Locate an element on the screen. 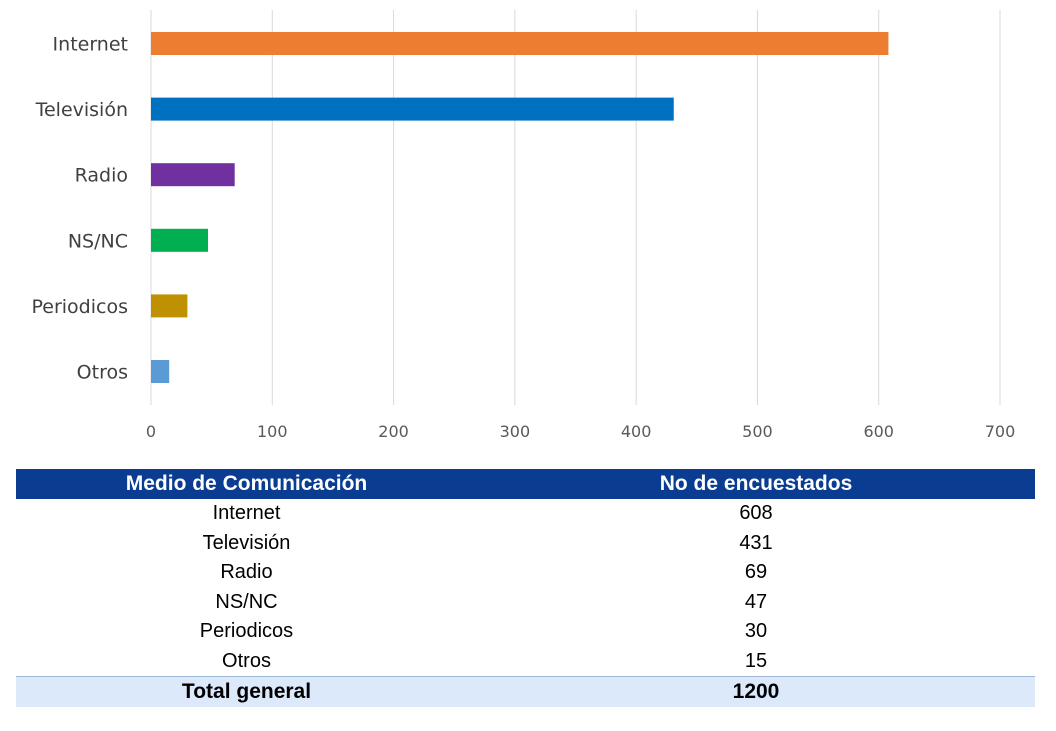 This screenshot has width=1056, height=731. total-value: 1200 is located at coordinates (756, 691).